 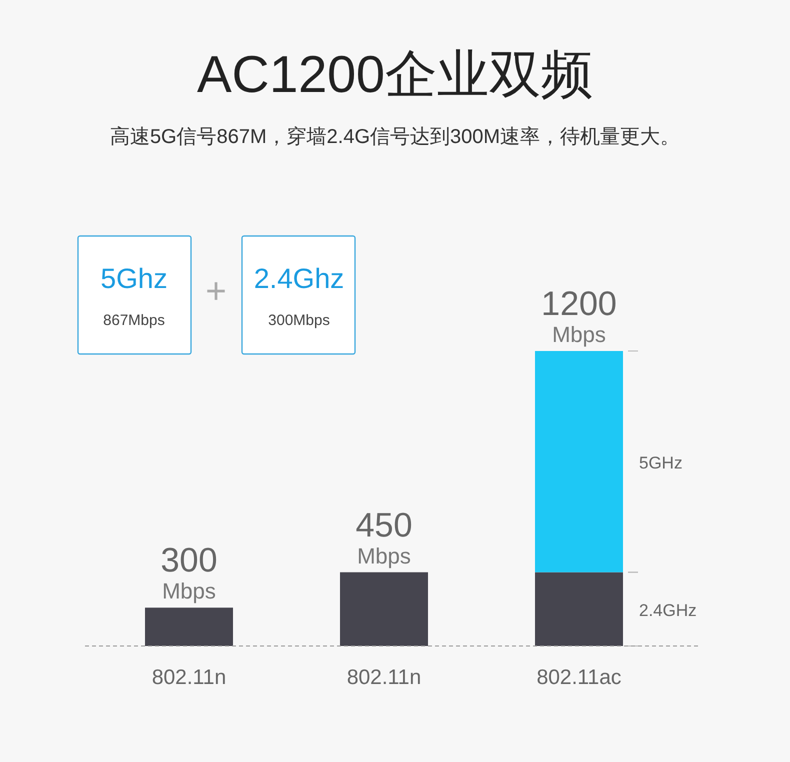 I want to click on chart-subtitle: 高速5G信号867M，穿墙2.4G信号达到300M速率，待机量更大。, so click(x=395, y=136).